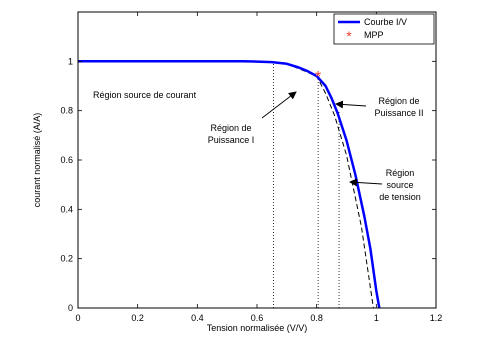  I want to click on legend-swatch-mpp: *, so click(349, 36).